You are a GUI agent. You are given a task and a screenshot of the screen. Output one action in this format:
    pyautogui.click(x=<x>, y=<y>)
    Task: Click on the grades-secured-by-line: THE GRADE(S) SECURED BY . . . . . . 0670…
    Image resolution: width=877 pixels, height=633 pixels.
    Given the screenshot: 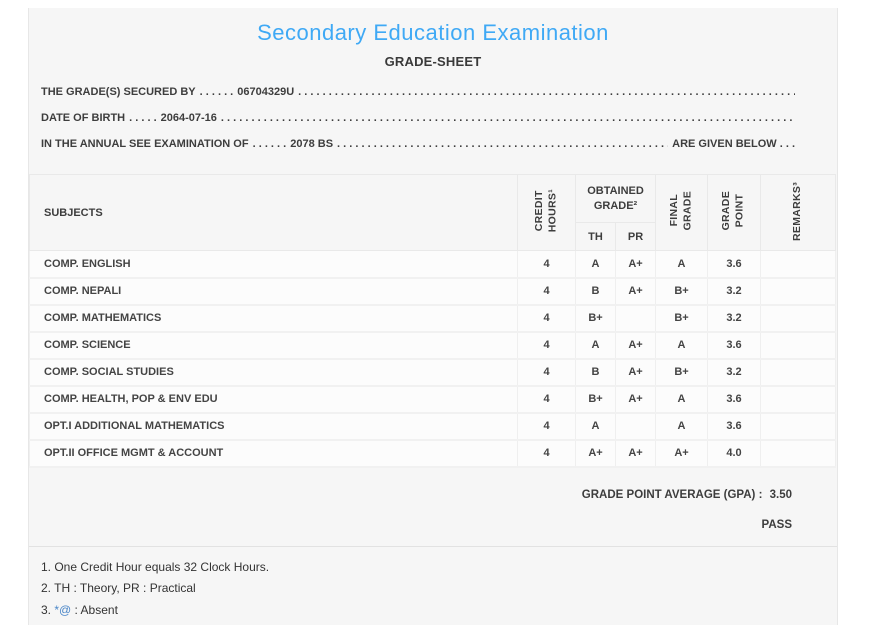 What is the action you would take?
    pyautogui.click(x=418, y=99)
    